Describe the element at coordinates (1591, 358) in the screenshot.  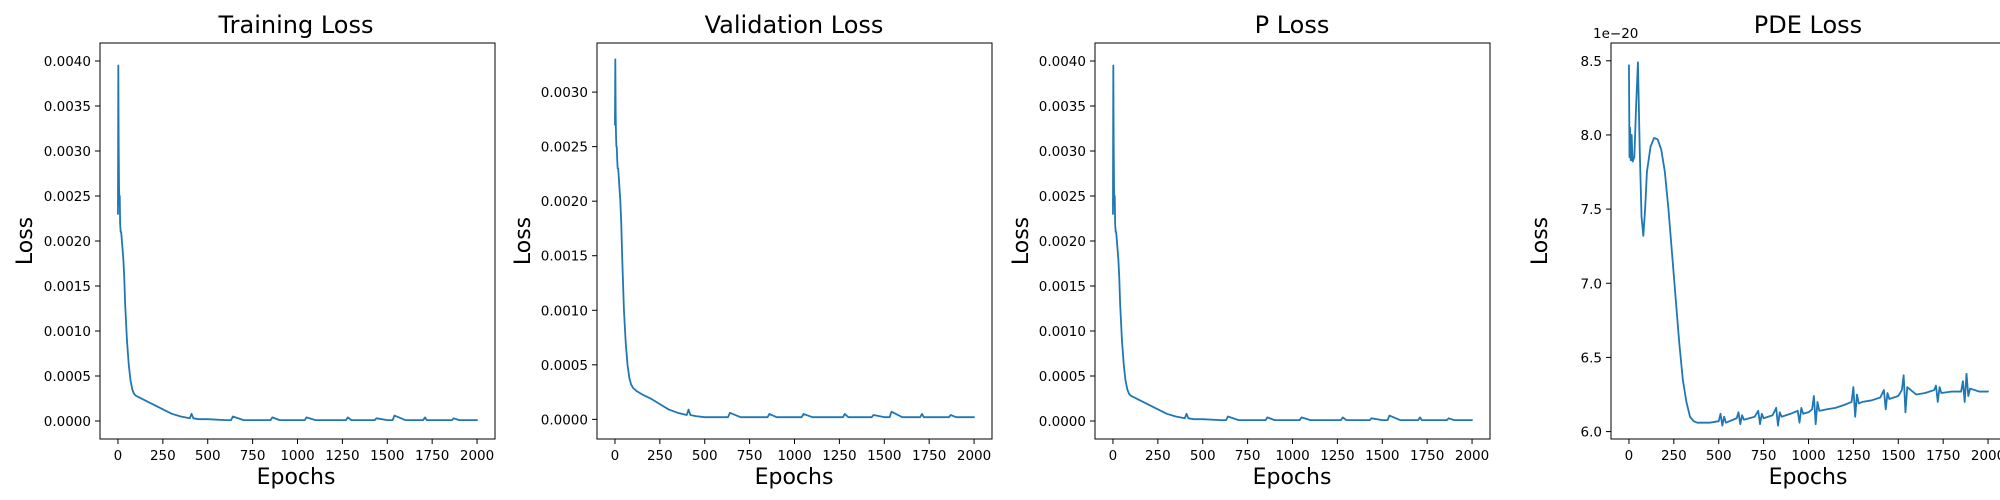
I see `y-tick-label: 6.5` at that location.